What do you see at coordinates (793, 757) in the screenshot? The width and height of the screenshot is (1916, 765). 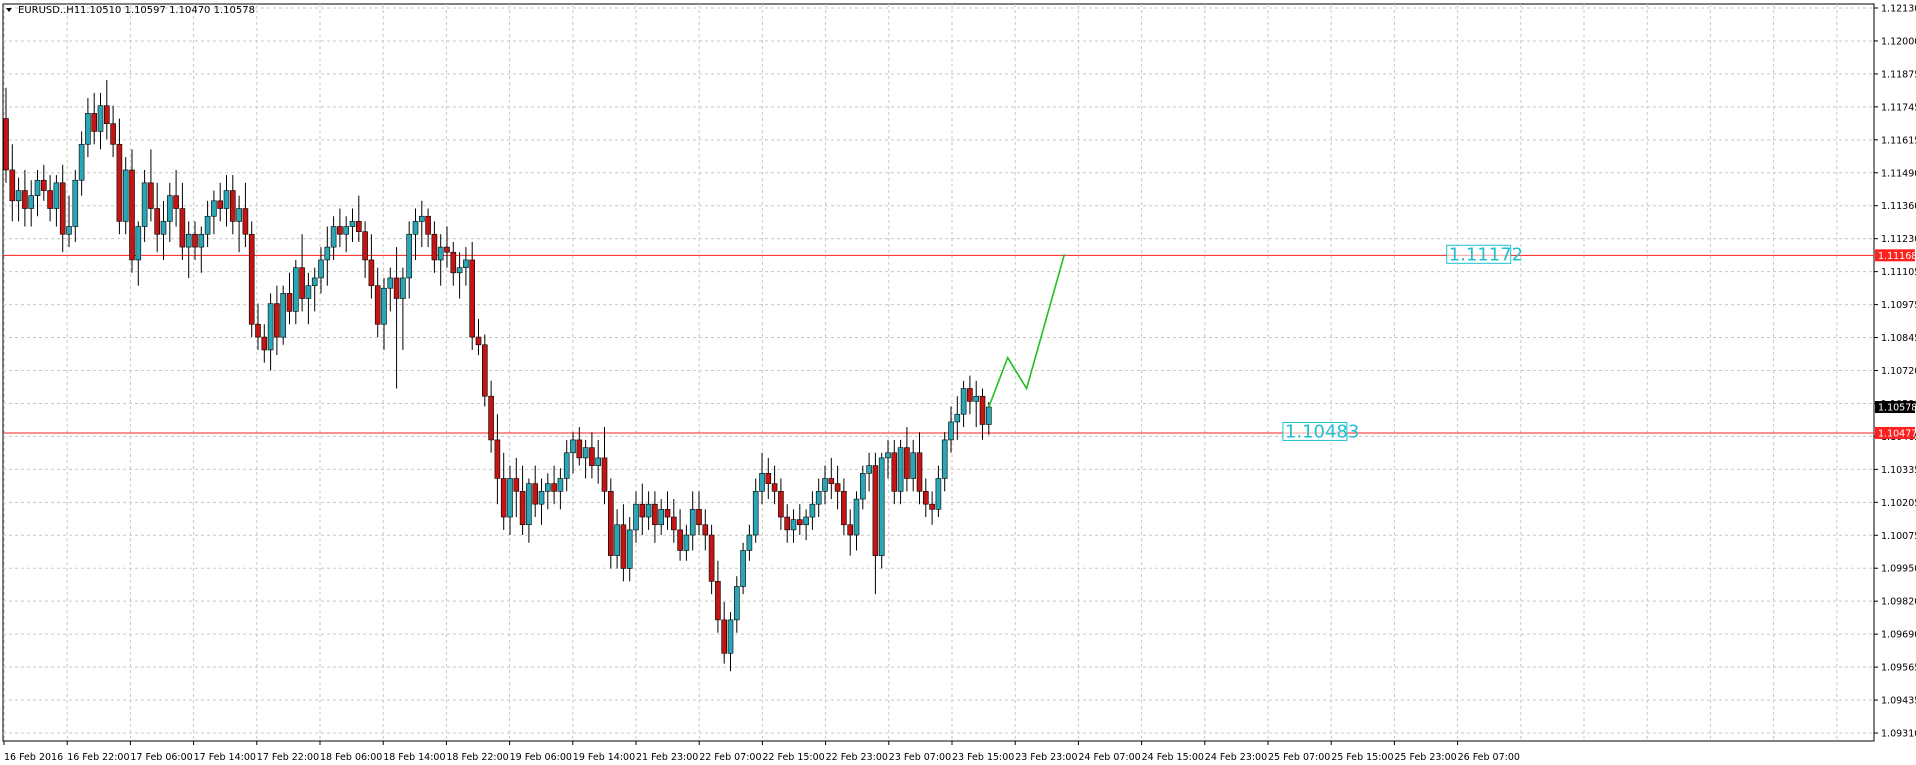 I see `x-tick-label: 22 Feb 15:00` at bounding box center [793, 757].